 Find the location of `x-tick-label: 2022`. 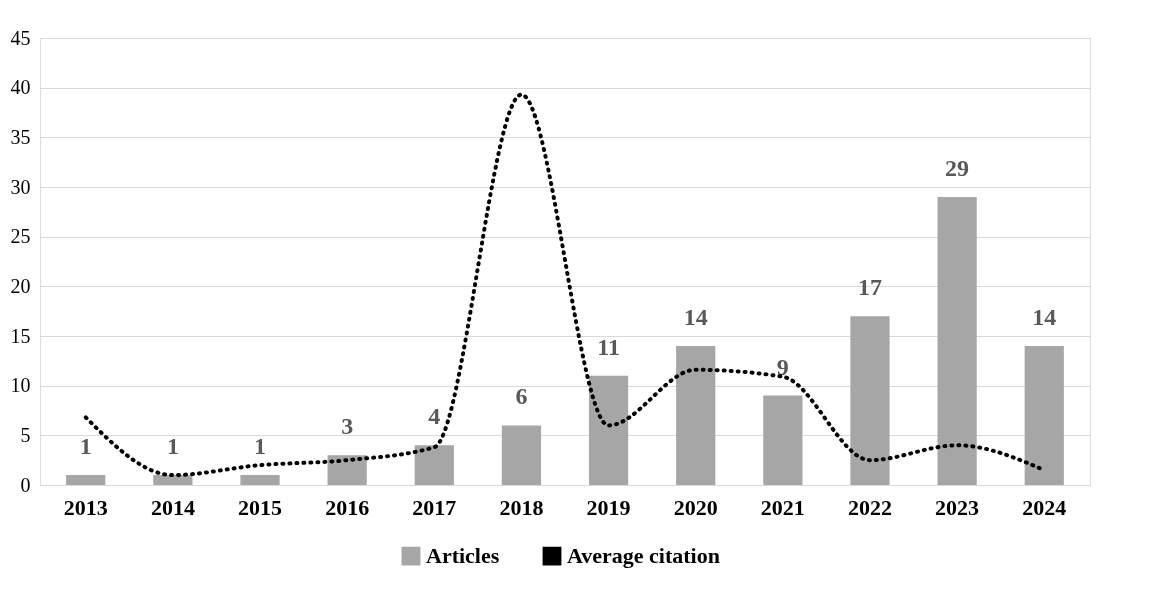

x-tick-label: 2022 is located at coordinates (869, 507).